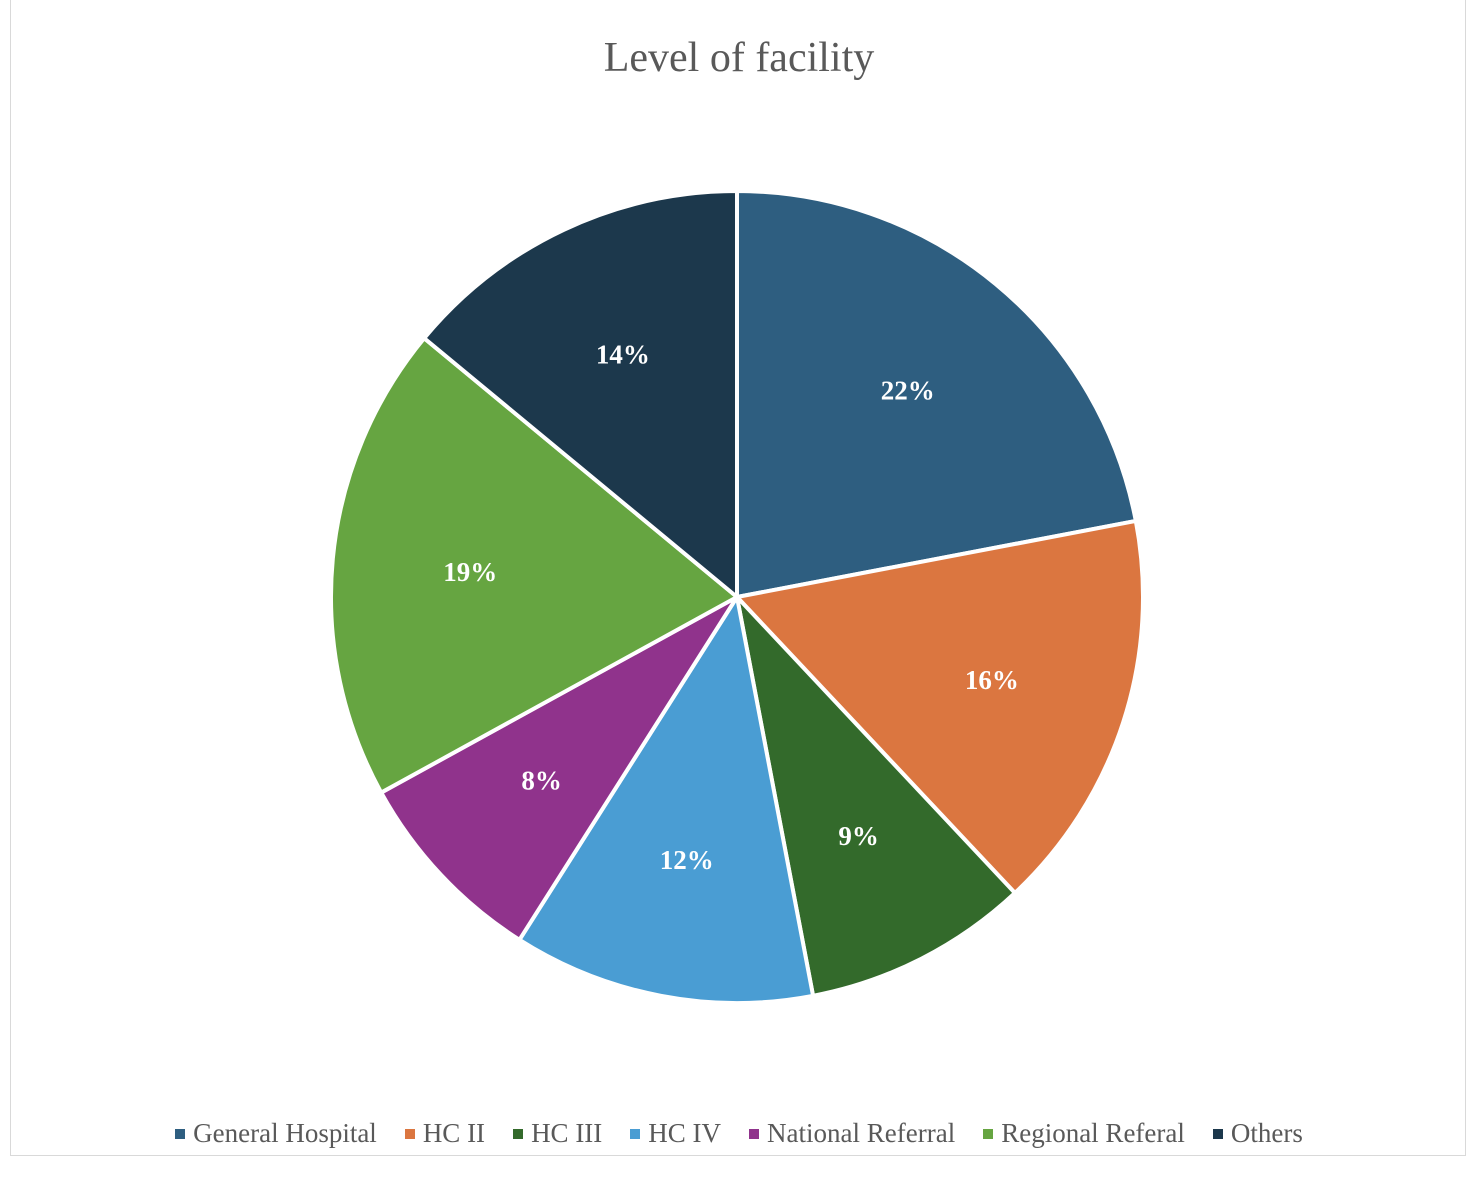  What do you see at coordinates (1093, 1133) in the screenshot?
I see `legend-label: Regional Referal` at bounding box center [1093, 1133].